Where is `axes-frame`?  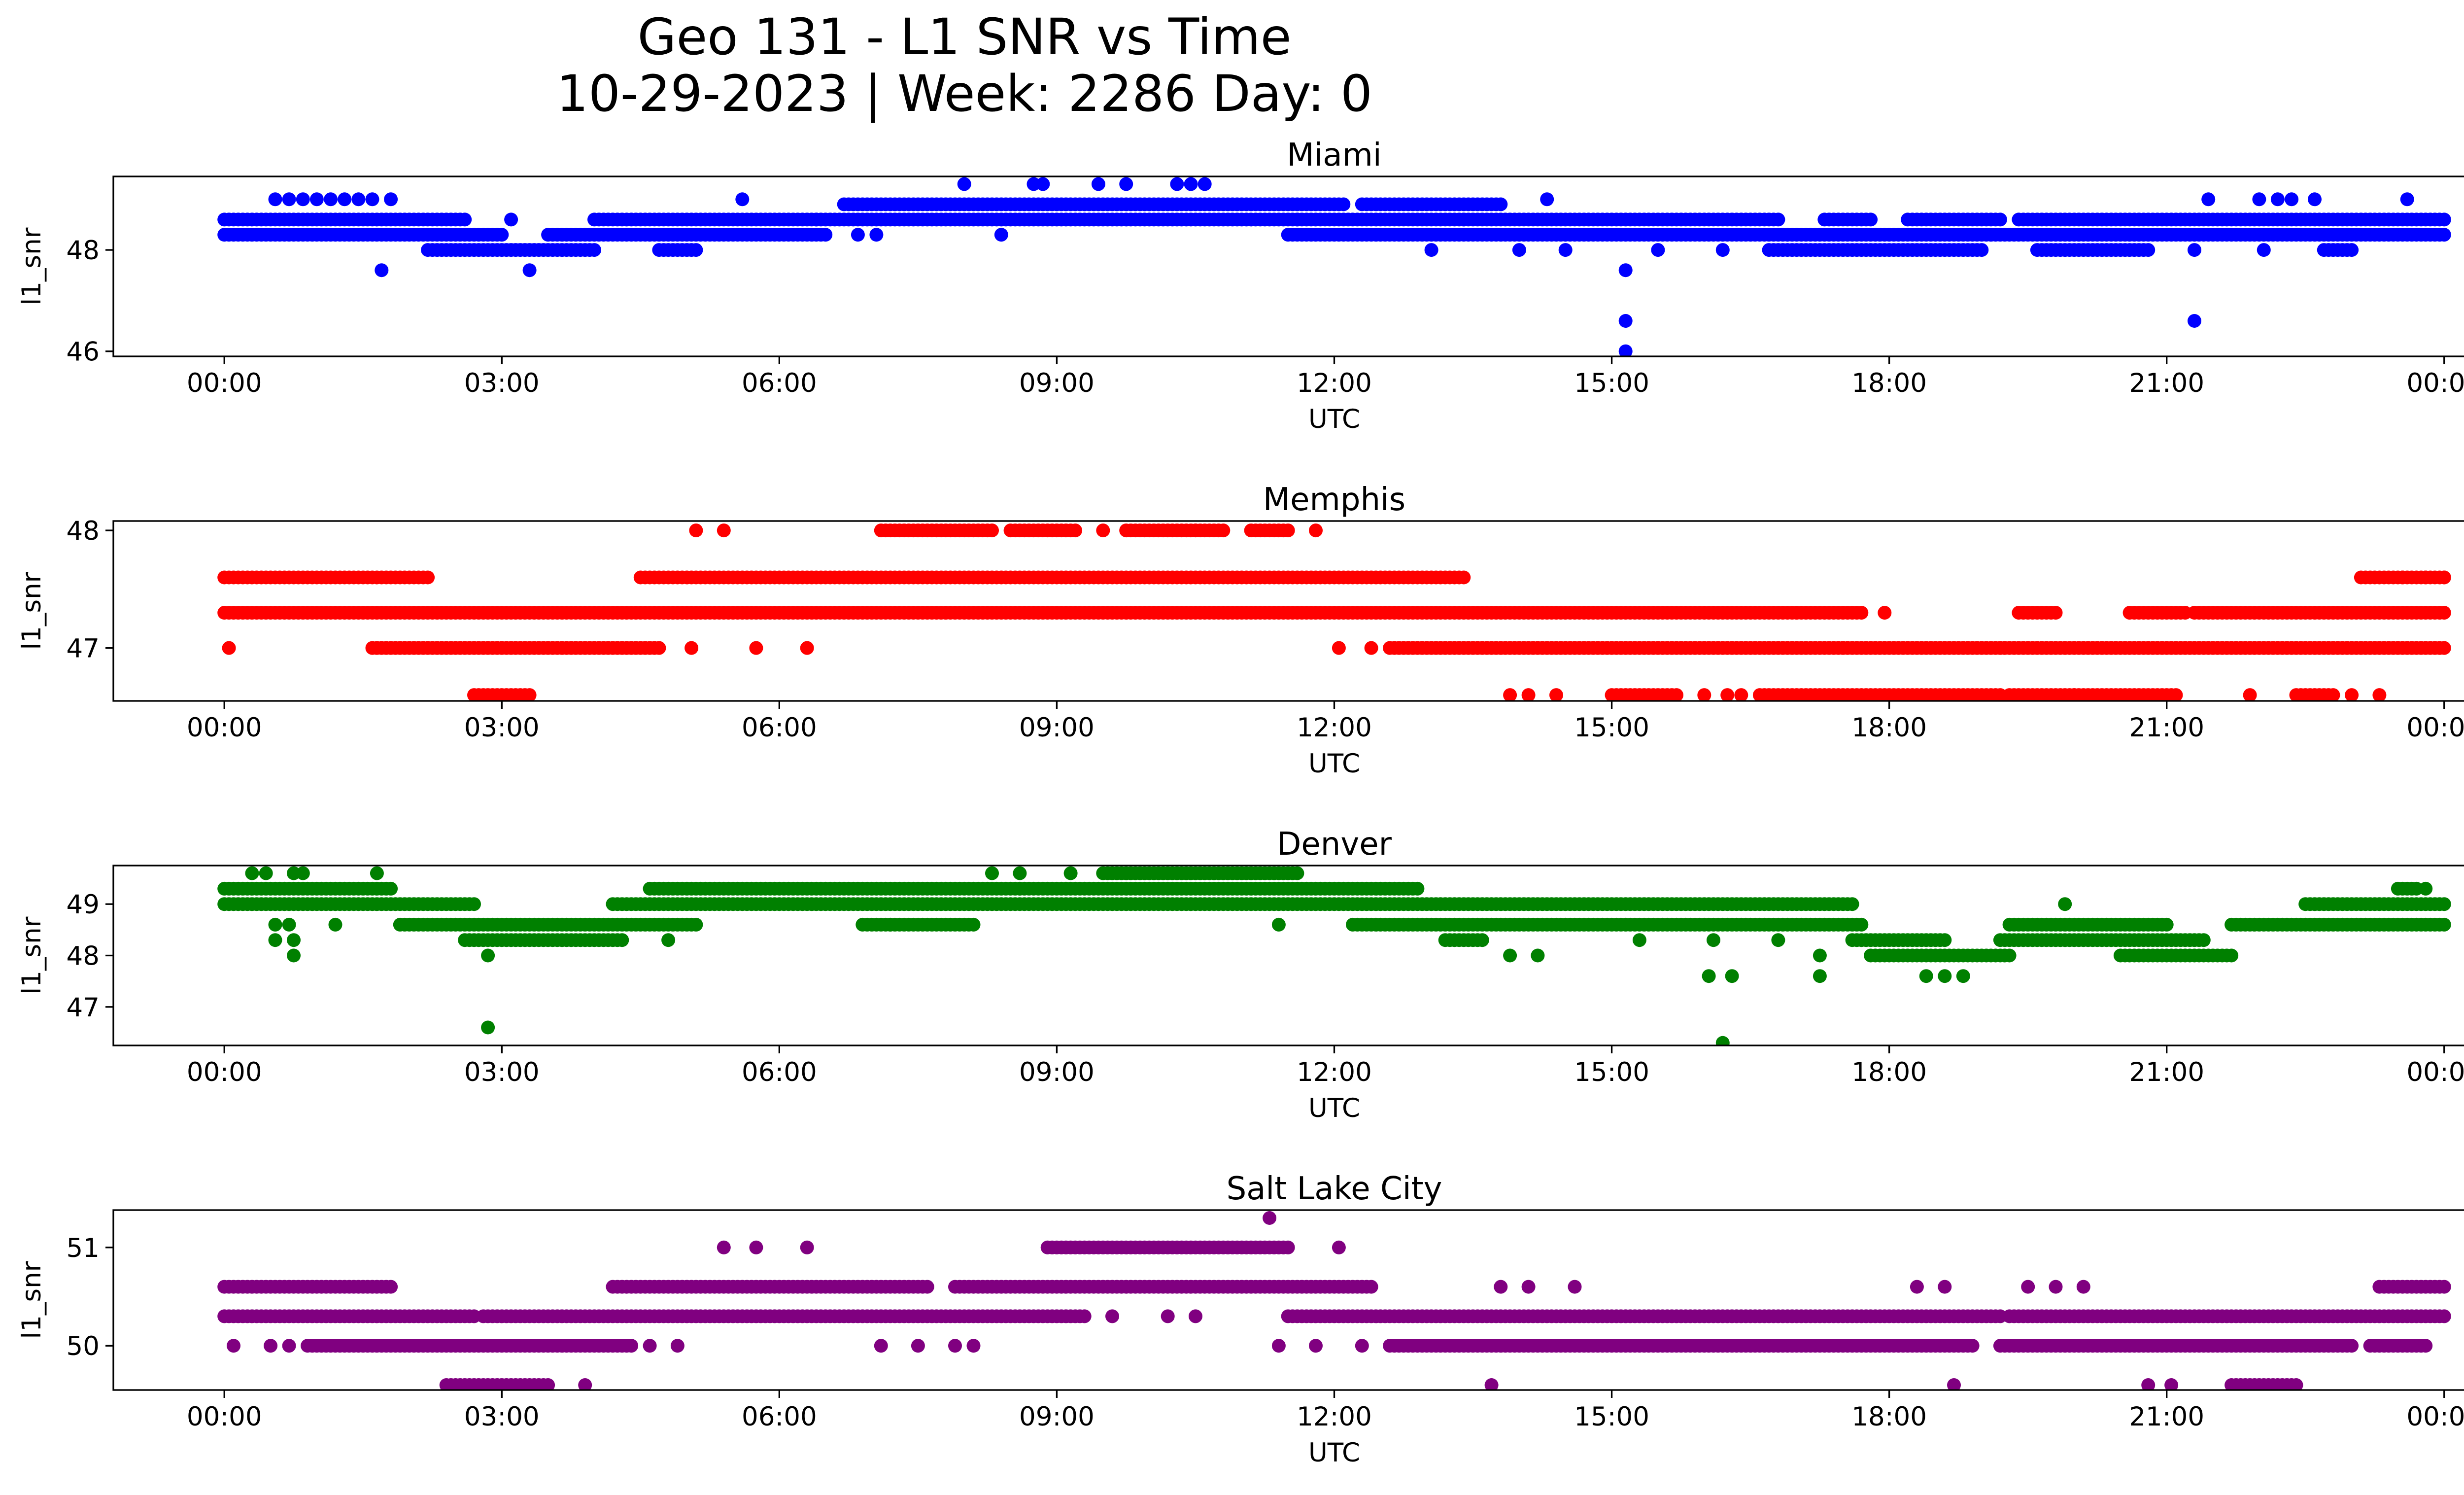
axes-frame is located at coordinates (1288, 1300).